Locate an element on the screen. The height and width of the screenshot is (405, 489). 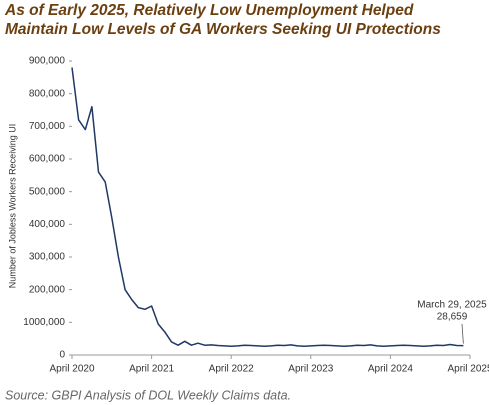
y-tick-label: 900,000 is located at coordinates (47, 61).